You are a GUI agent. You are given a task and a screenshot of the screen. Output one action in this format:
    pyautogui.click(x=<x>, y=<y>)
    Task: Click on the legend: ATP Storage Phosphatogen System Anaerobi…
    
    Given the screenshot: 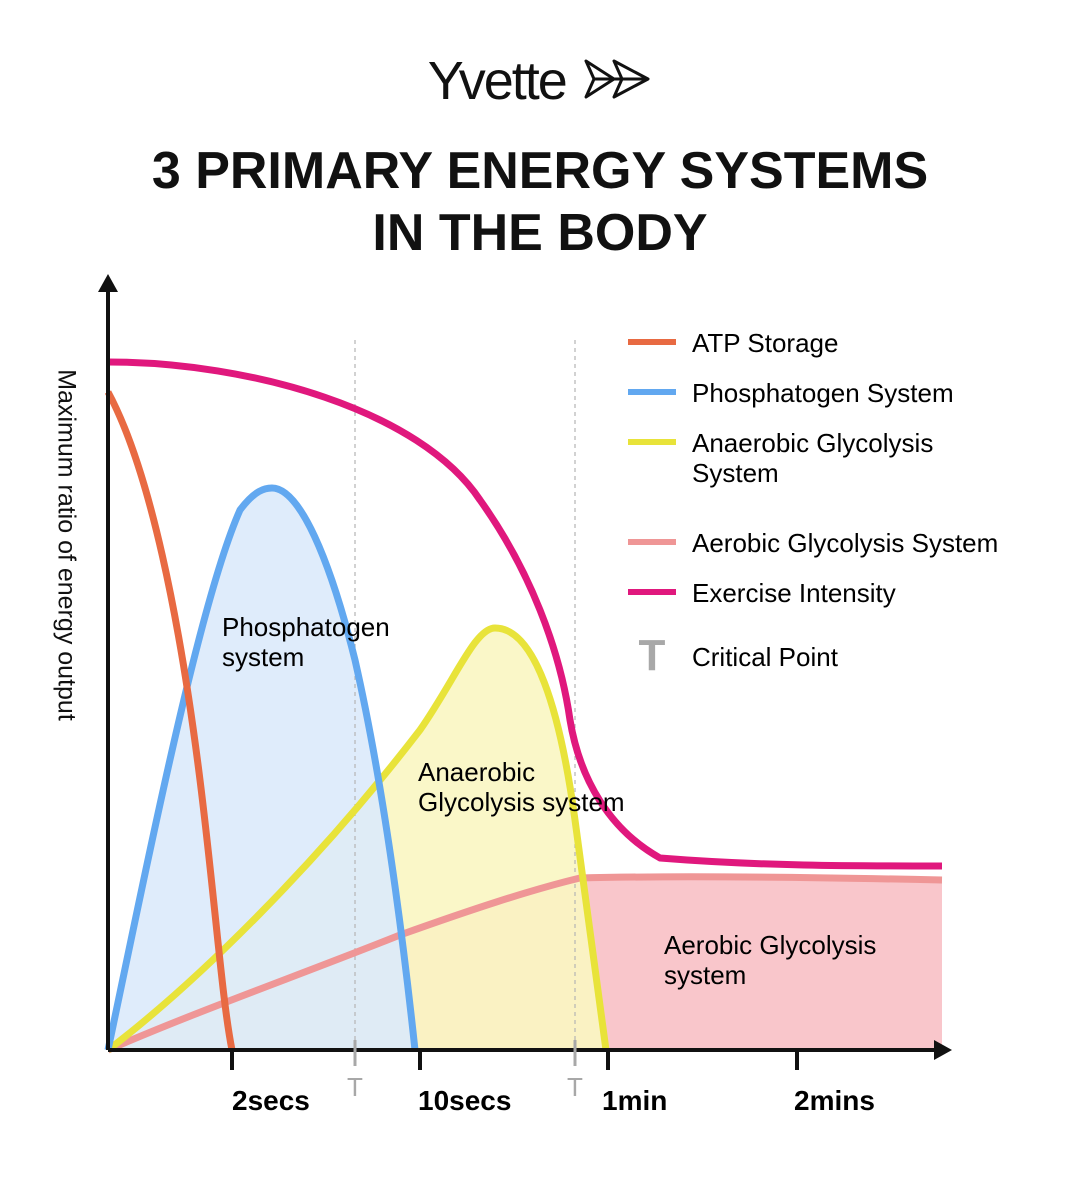 What is the action you would take?
    pyautogui.click(x=813, y=504)
    